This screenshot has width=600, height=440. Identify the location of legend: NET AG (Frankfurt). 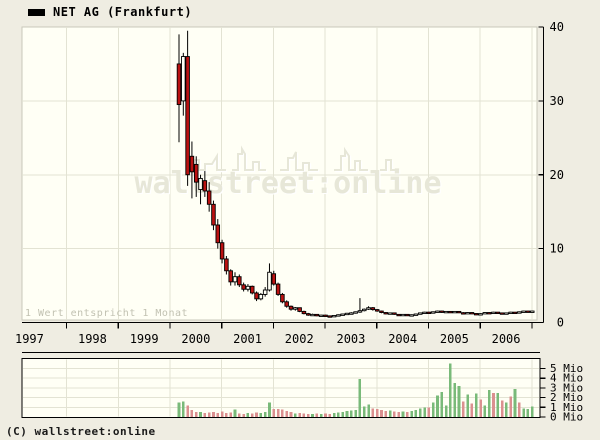
(110, 12).